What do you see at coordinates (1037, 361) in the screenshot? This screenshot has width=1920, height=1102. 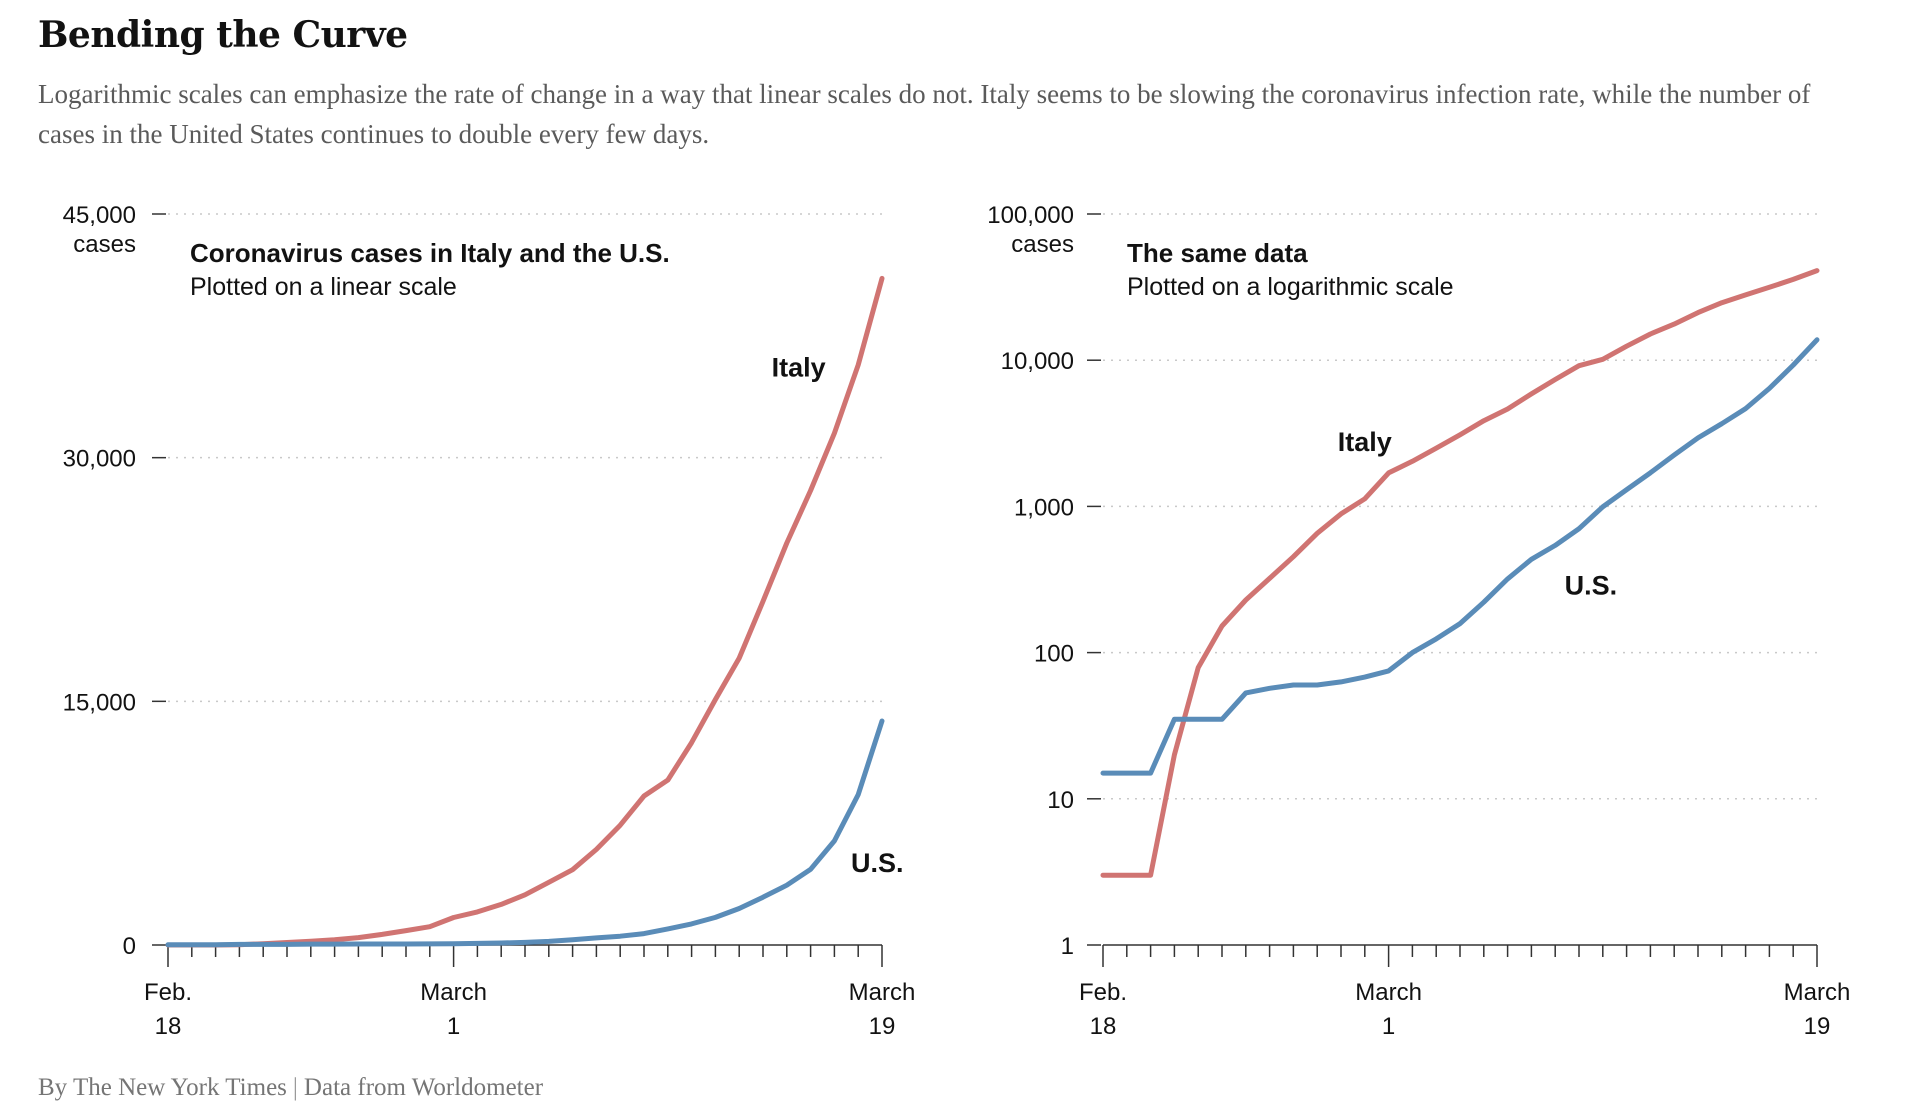 I see `y-tick-label: 10,000` at bounding box center [1037, 361].